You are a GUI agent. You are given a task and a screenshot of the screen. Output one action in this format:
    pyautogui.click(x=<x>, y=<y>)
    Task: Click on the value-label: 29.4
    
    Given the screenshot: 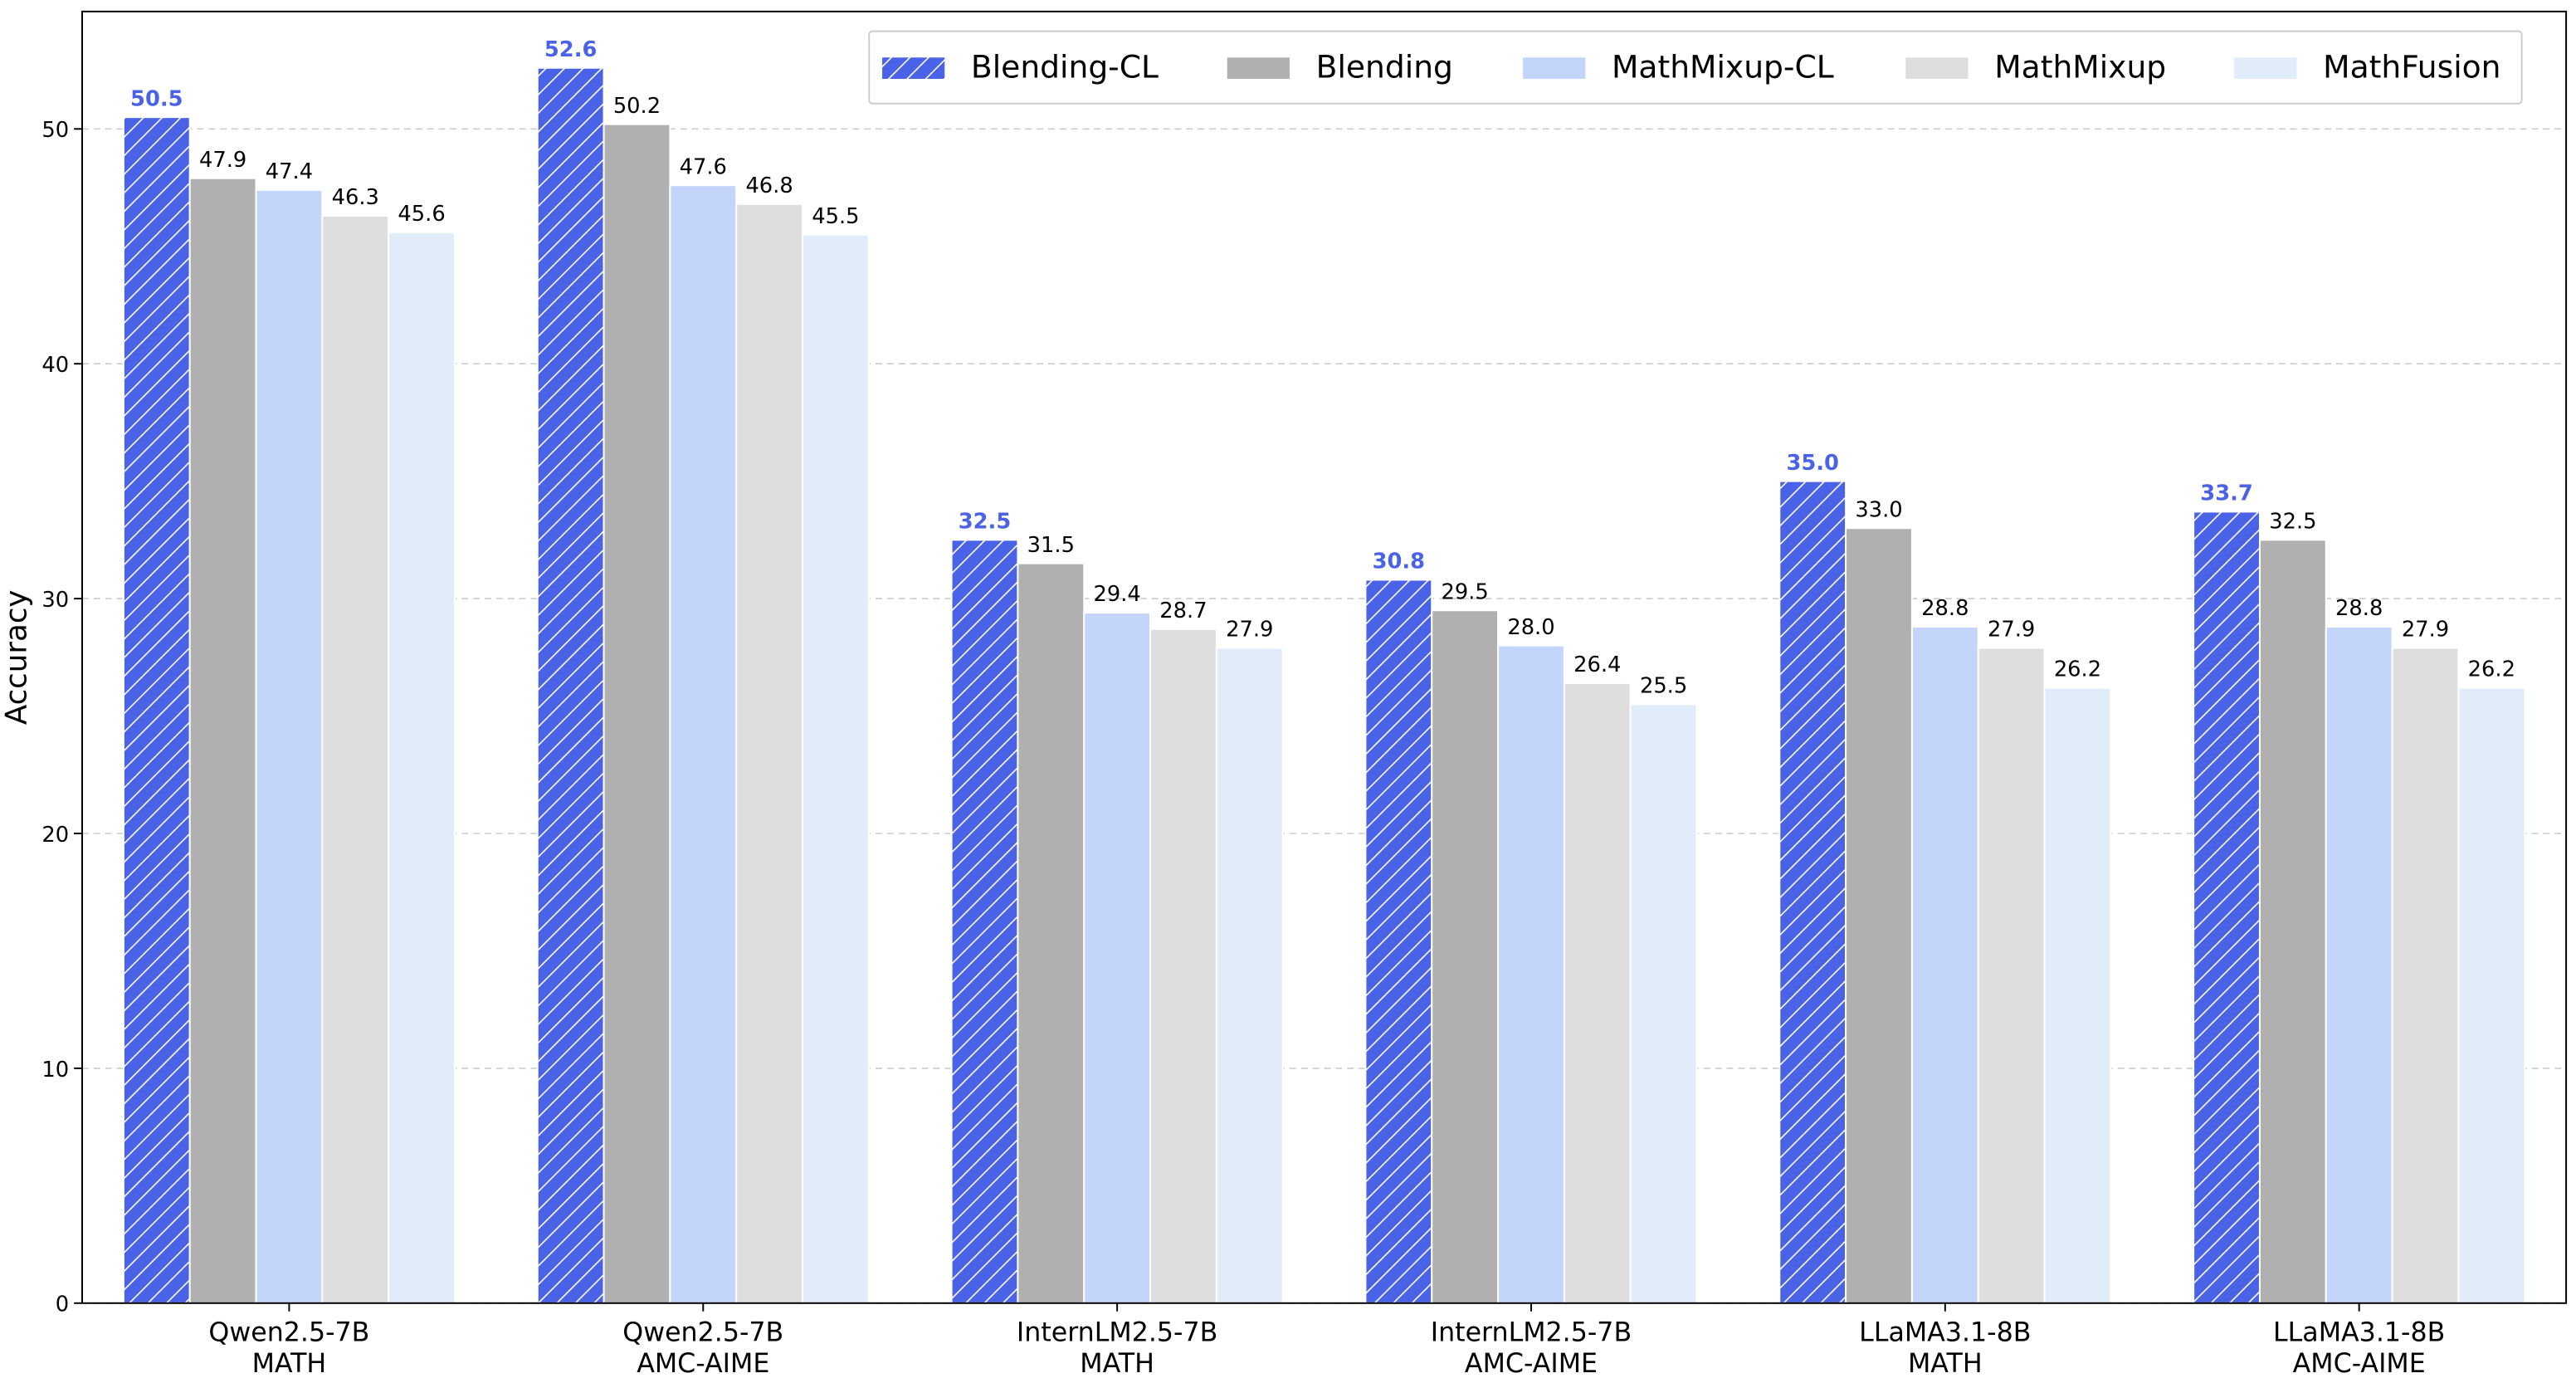 What is the action you would take?
    pyautogui.click(x=1116, y=595)
    